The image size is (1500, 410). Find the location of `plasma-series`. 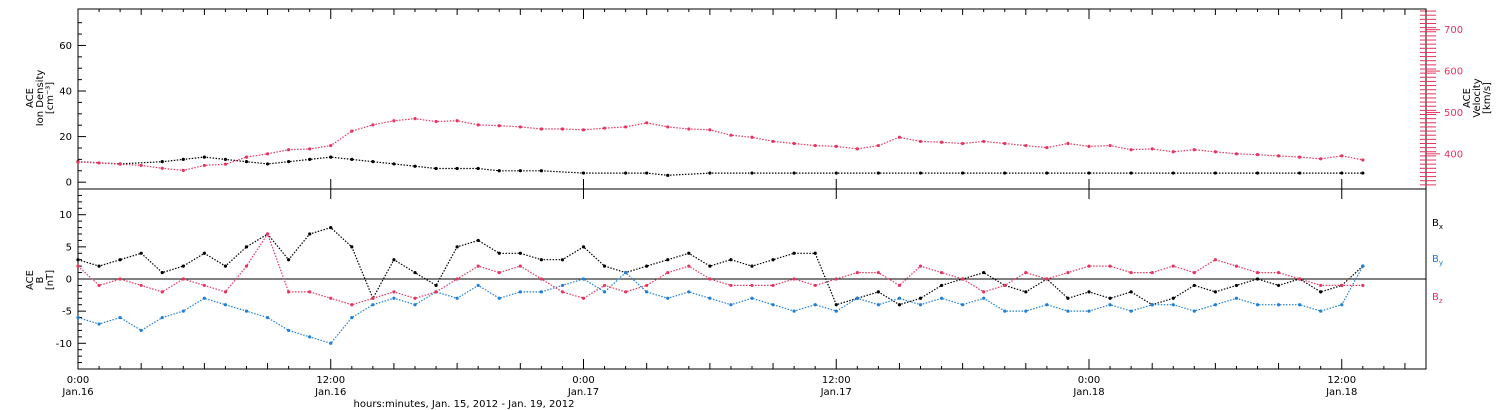

plasma-series is located at coordinates (720, 147).